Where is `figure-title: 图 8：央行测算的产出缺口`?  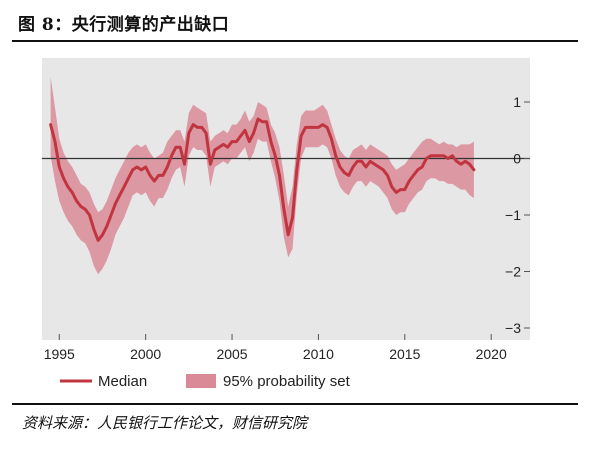 figure-title: 图 8：央行测算的产出缺口 is located at coordinates (124, 25).